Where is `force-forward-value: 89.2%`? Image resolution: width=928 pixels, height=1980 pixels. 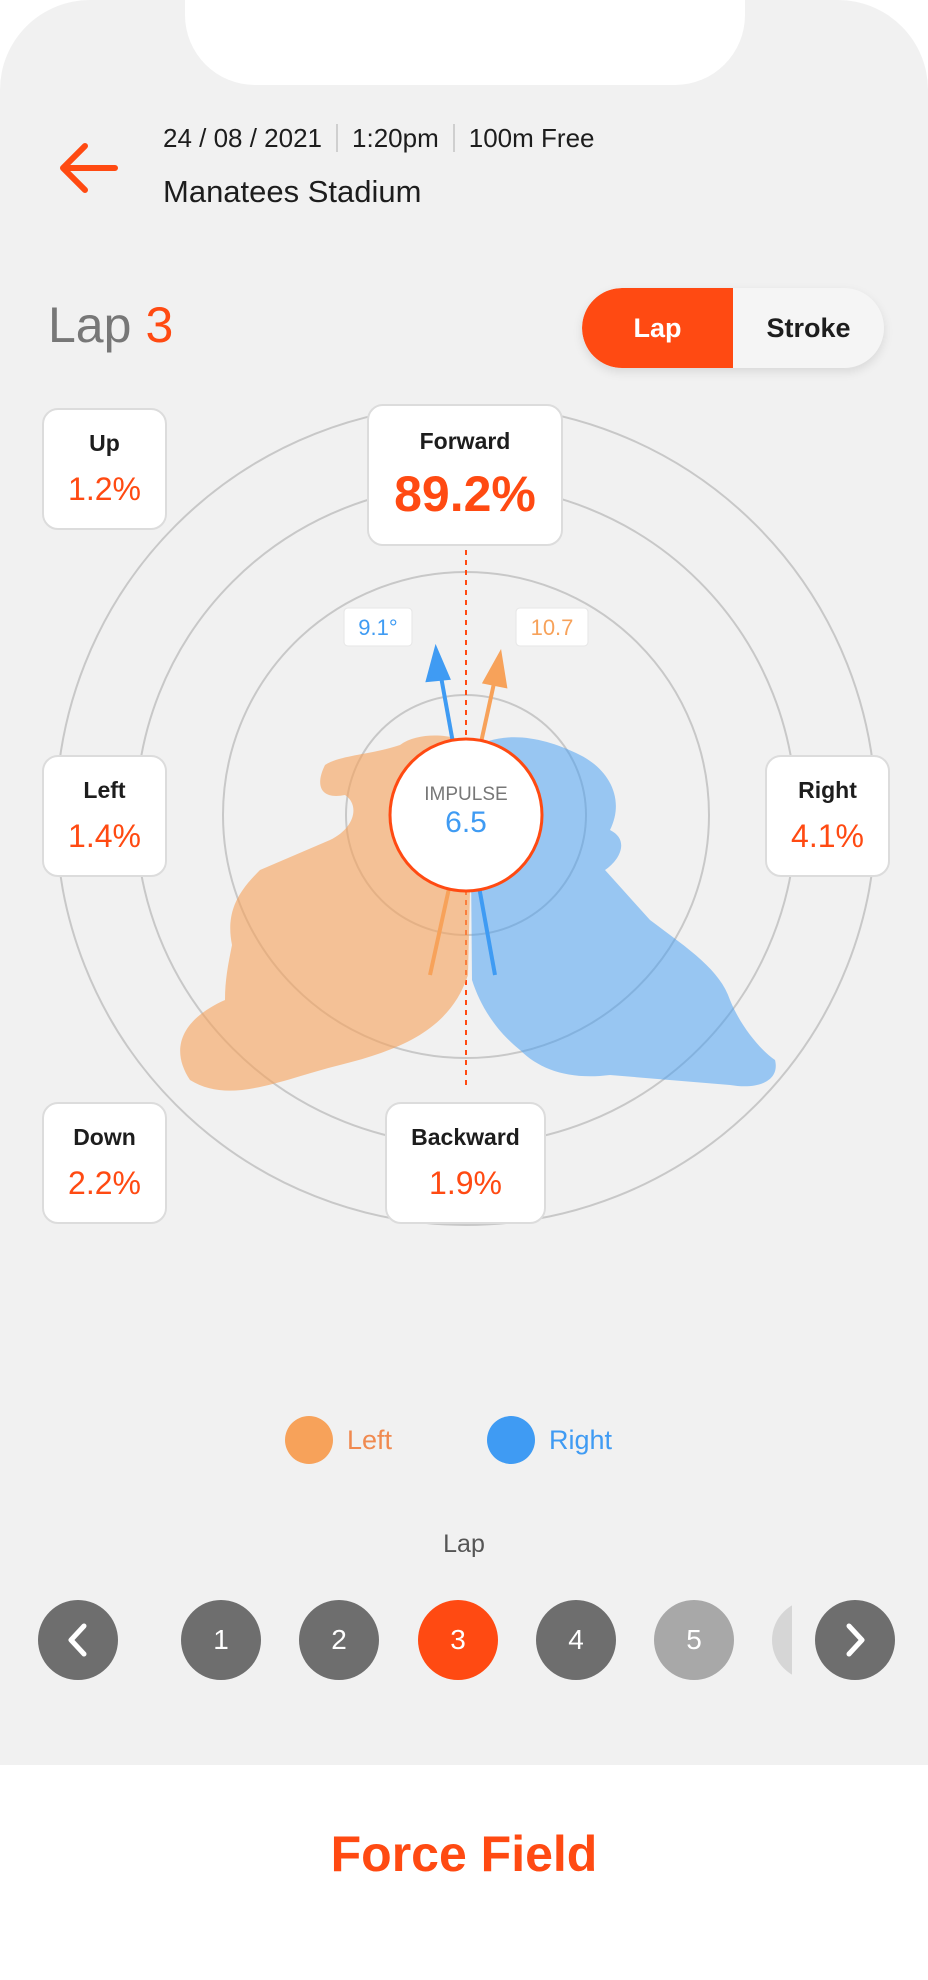
force-forward-value: 89.2% is located at coordinates (465, 493).